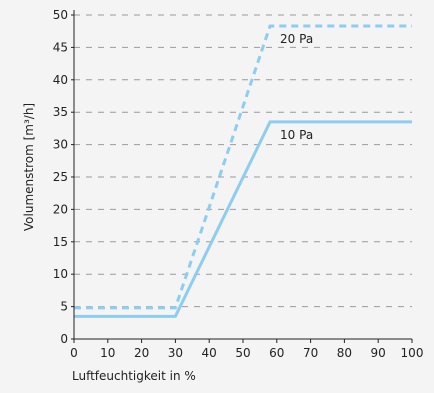 The image size is (434, 393). Describe the element at coordinates (29, 167) in the screenshot. I see `y-axis-title: Volumenstrom [m³/h]` at that location.